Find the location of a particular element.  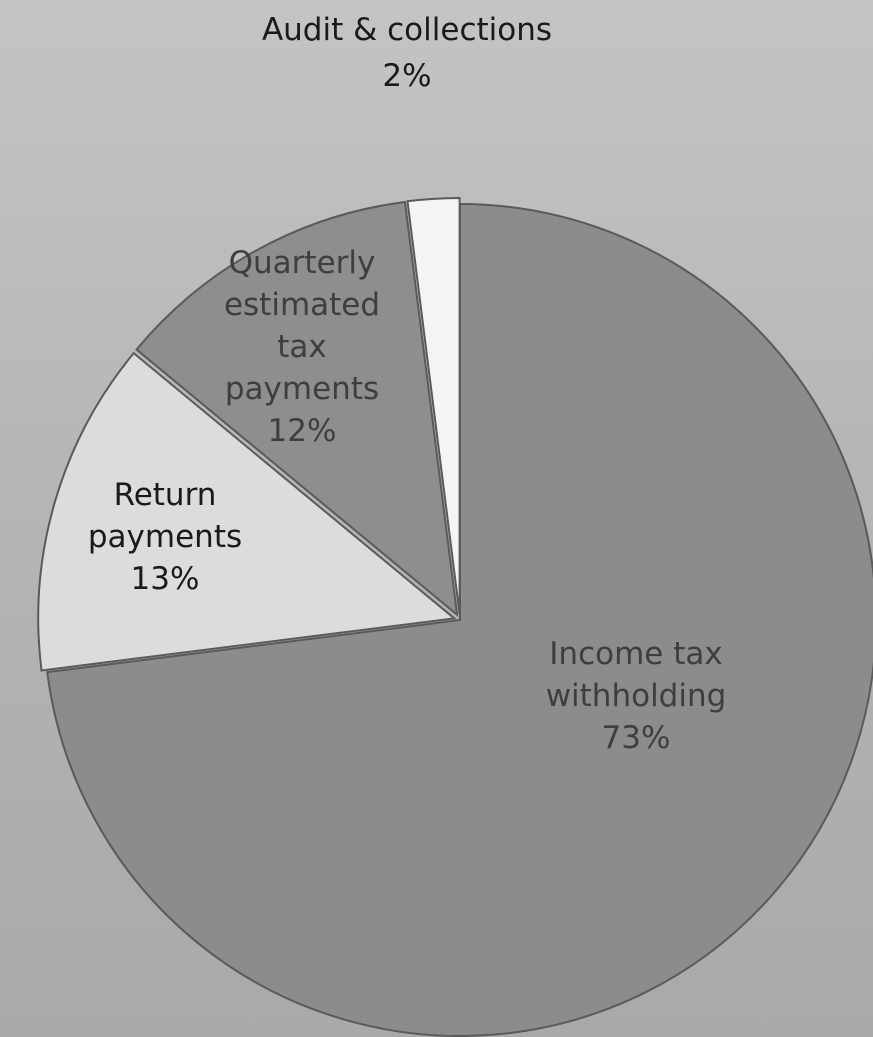

slice-label-line-quarterly-0: Quarterly is located at coordinates (302, 263).